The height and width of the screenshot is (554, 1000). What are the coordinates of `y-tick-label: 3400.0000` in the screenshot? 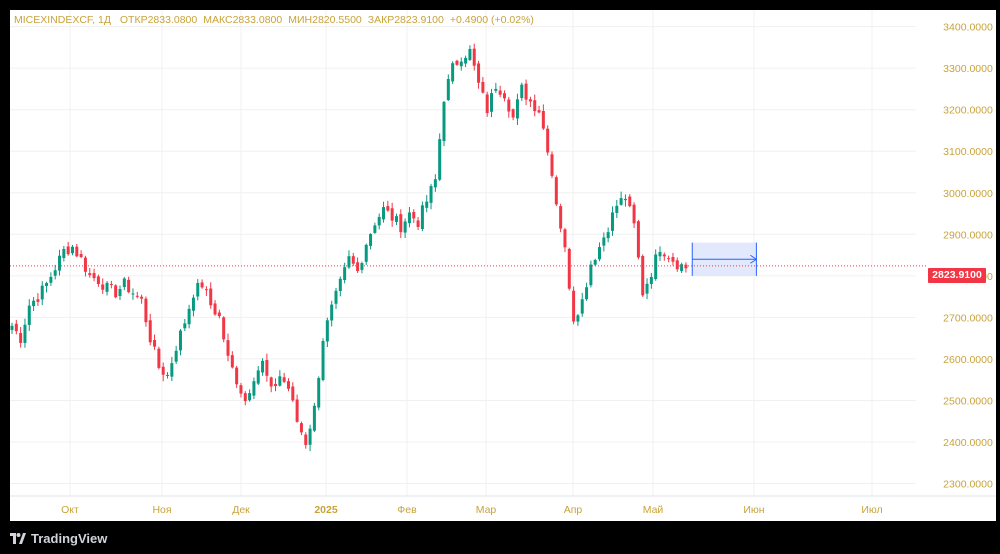 It's located at (968, 28).